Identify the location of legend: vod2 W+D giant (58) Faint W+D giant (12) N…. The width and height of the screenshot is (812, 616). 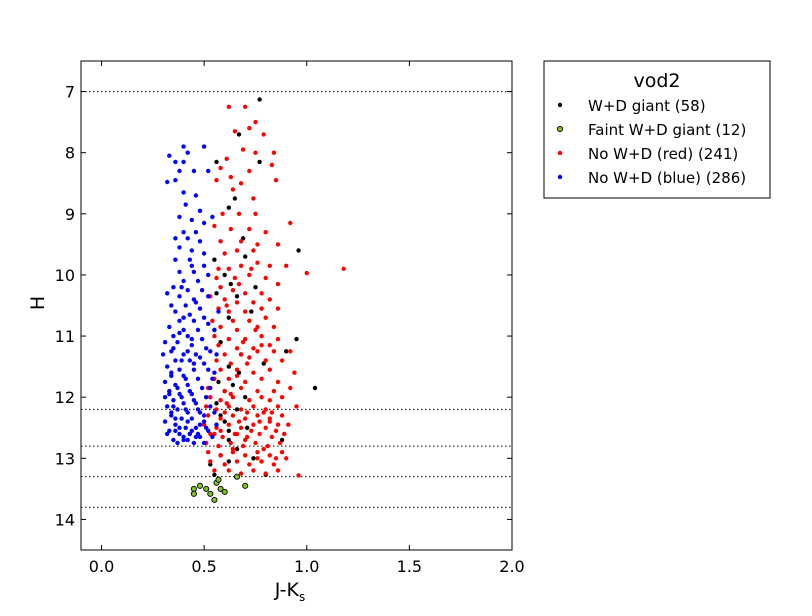
(657, 129).